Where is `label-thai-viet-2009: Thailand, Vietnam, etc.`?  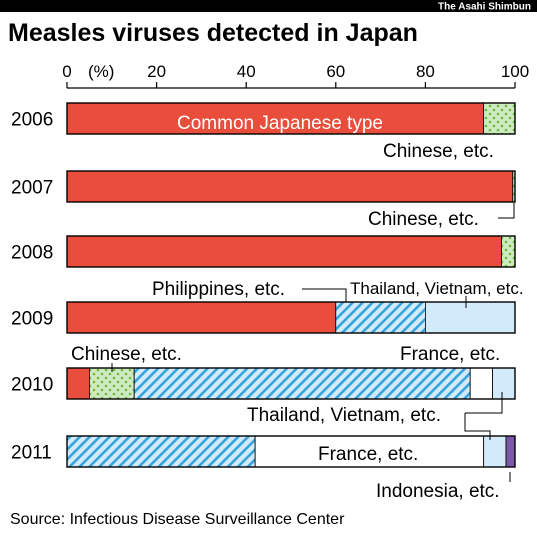 label-thai-viet-2009: Thailand, Vietnam, etc. is located at coordinates (437, 288).